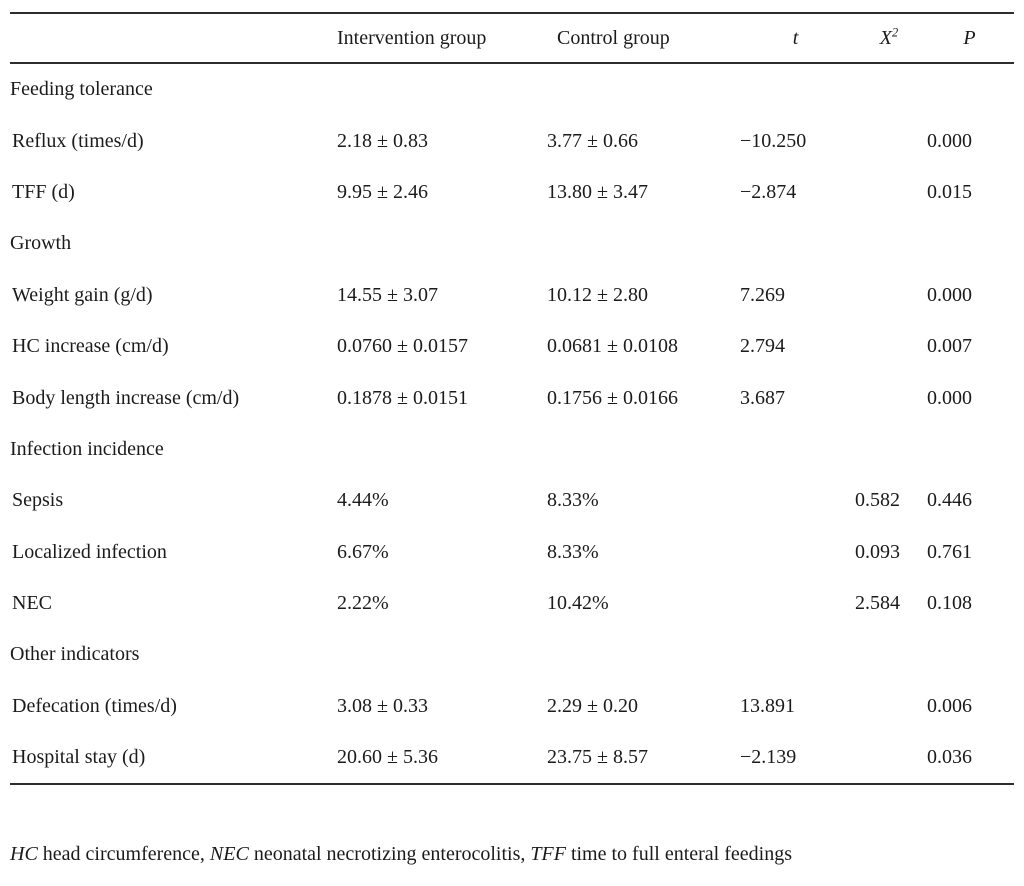  Describe the element at coordinates (172, 38) in the screenshot. I see `column-header-empty` at that location.